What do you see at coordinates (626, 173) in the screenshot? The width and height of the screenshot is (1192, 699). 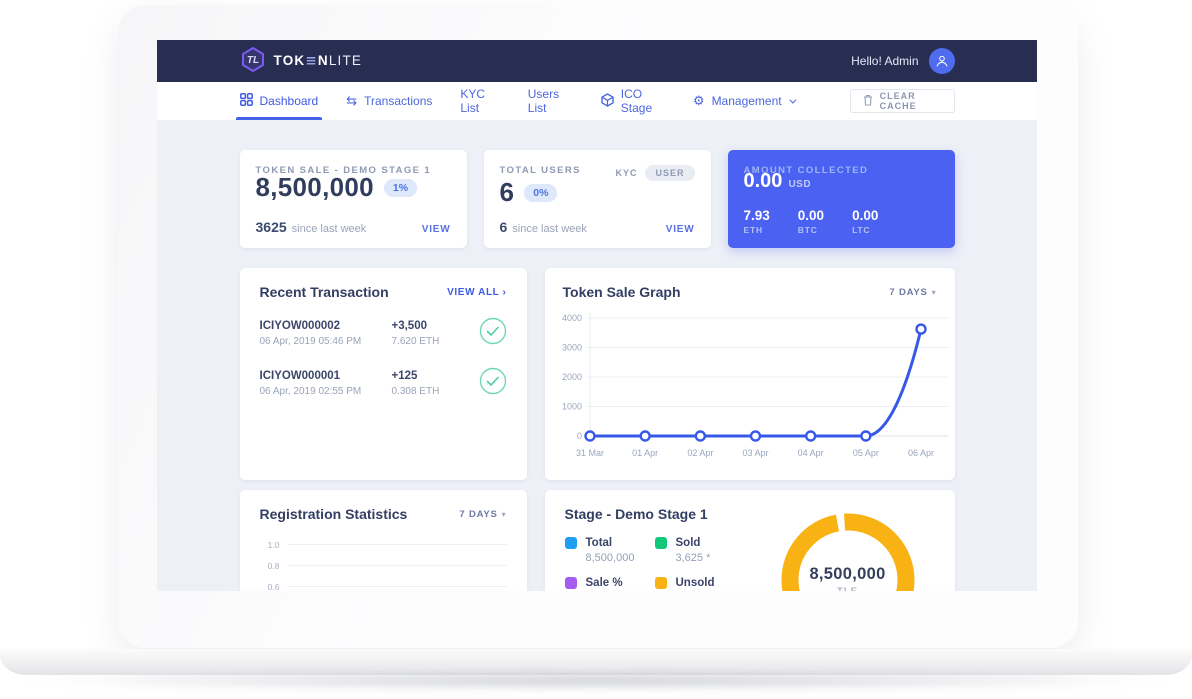 I see `toggle-kyc: KYC` at bounding box center [626, 173].